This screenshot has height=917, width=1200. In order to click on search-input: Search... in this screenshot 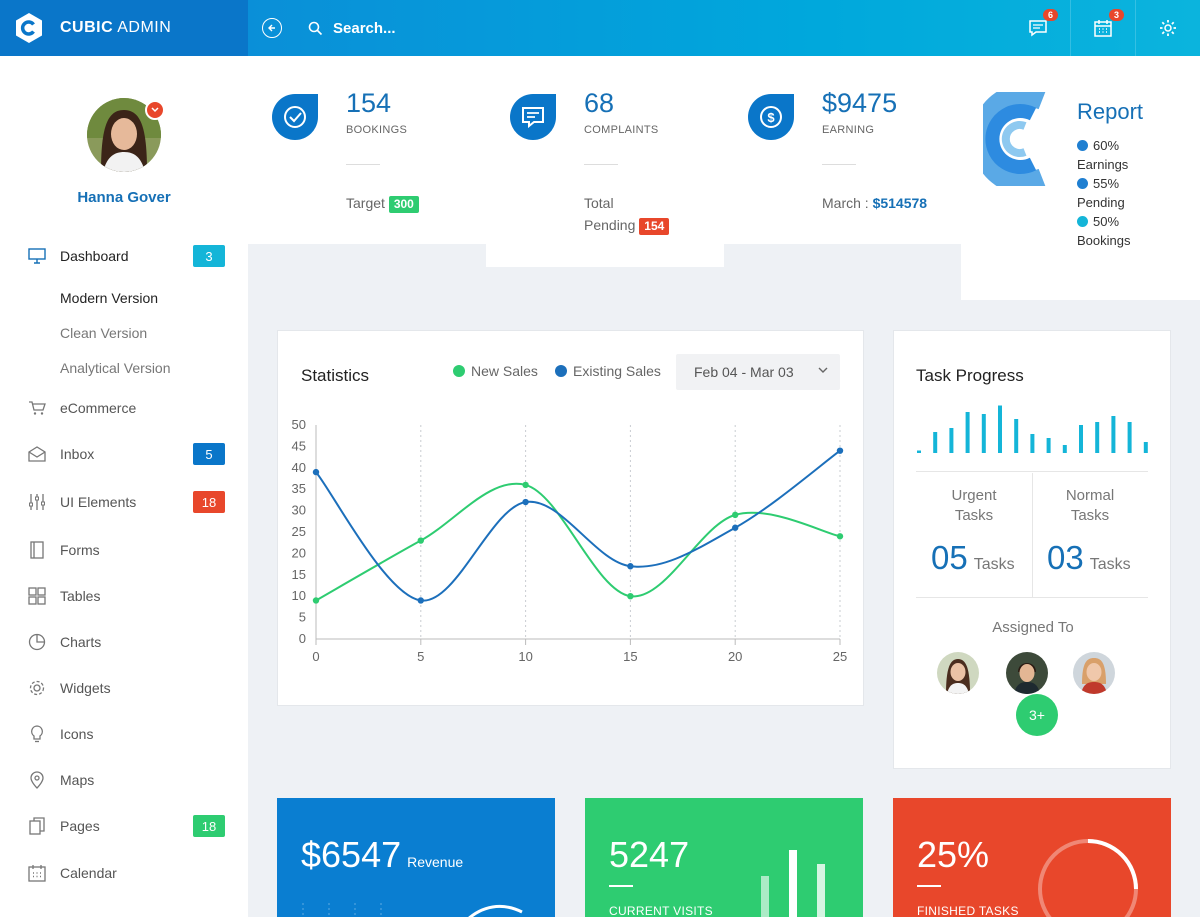, I will do `click(352, 28)`.